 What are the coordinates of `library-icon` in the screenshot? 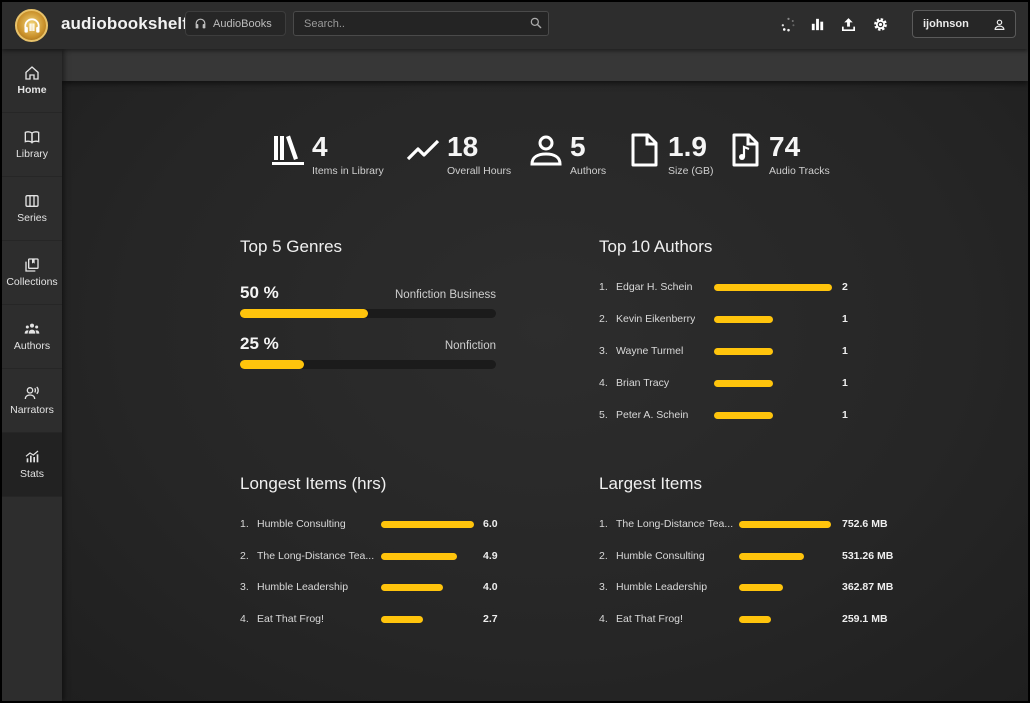 It's located at (288, 150).